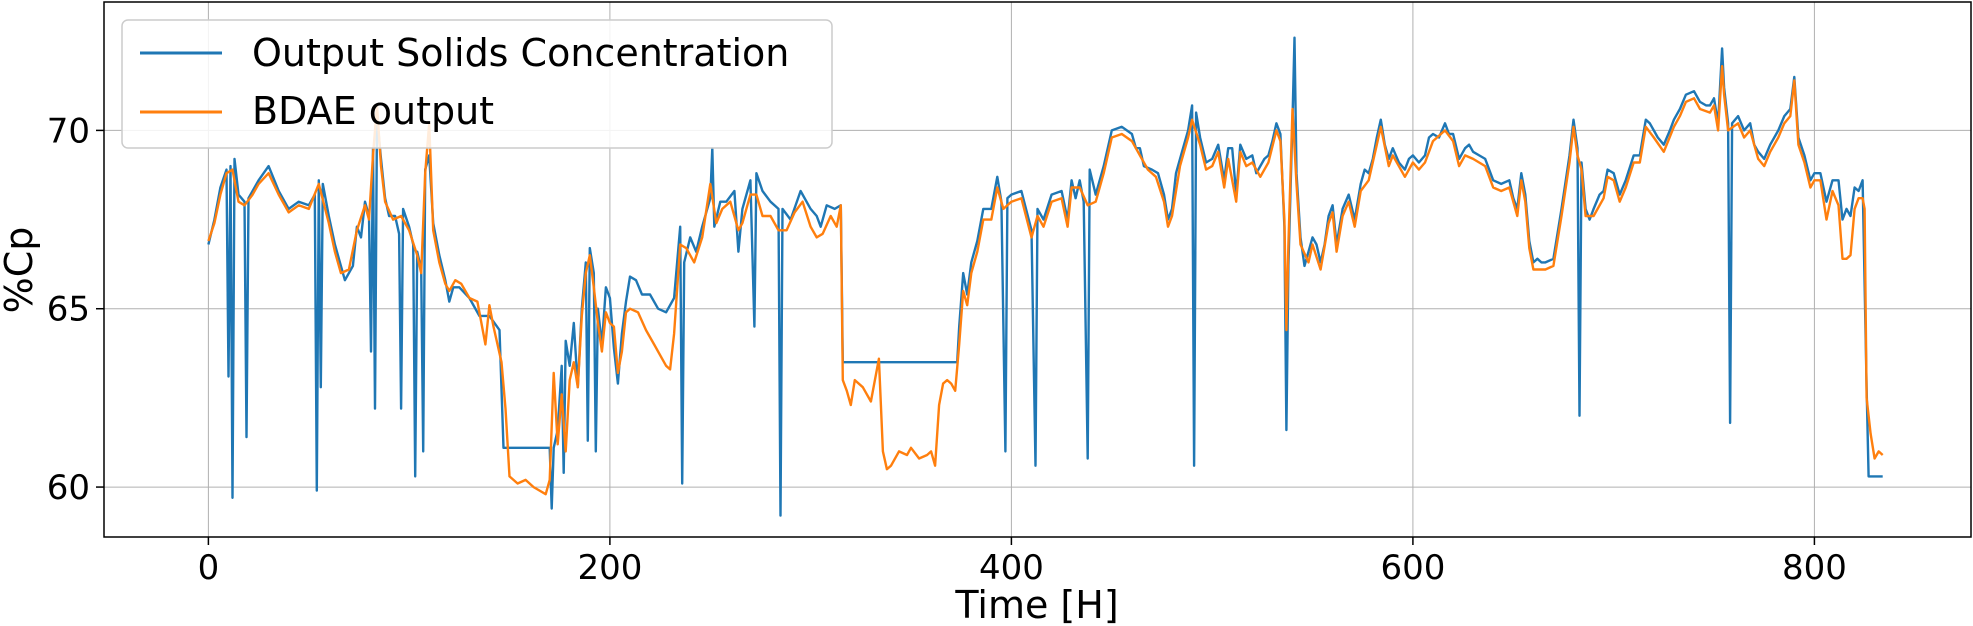 This screenshot has width=1973, height=626. What do you see at coordinates (1011, 568) in the screenshot?
I see `x-tick-label: 400` at bounding box center [1011, 568].